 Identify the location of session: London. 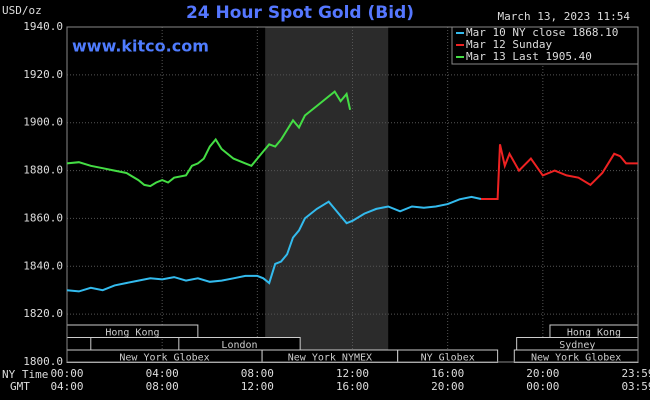
(239, 344).